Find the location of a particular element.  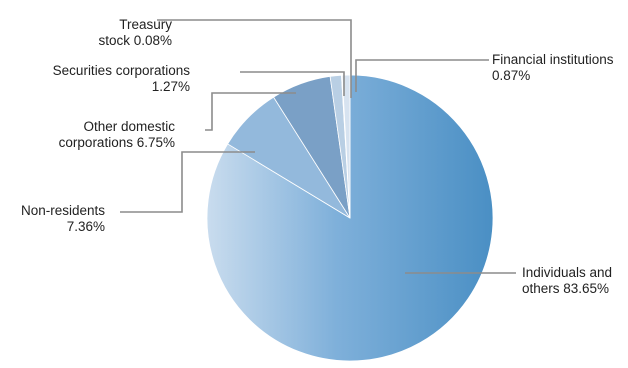

leader-line-non-residents is located at coordinates (187, 182).